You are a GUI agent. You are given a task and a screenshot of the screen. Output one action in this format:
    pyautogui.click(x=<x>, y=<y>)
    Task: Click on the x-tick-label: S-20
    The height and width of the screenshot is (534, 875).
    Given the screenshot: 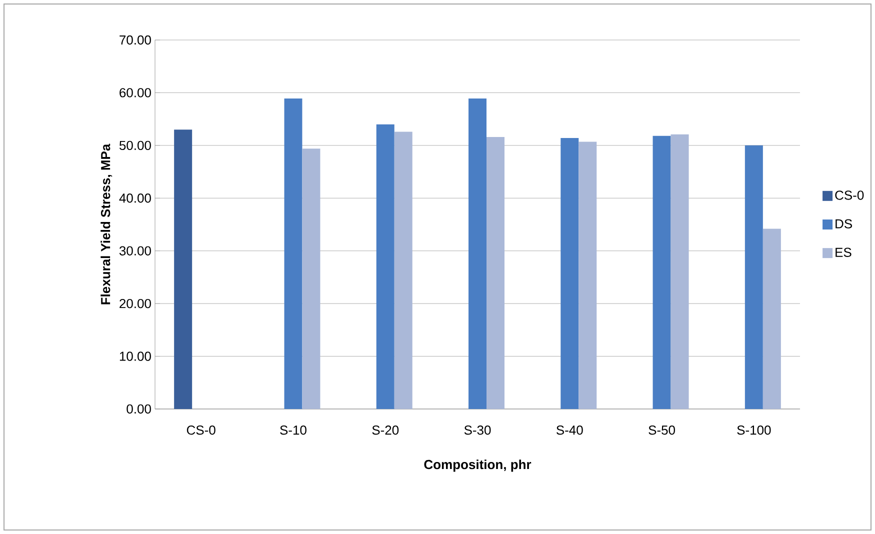 What is the action you would take?
    pyautogui.click(x=385, y=430)
    